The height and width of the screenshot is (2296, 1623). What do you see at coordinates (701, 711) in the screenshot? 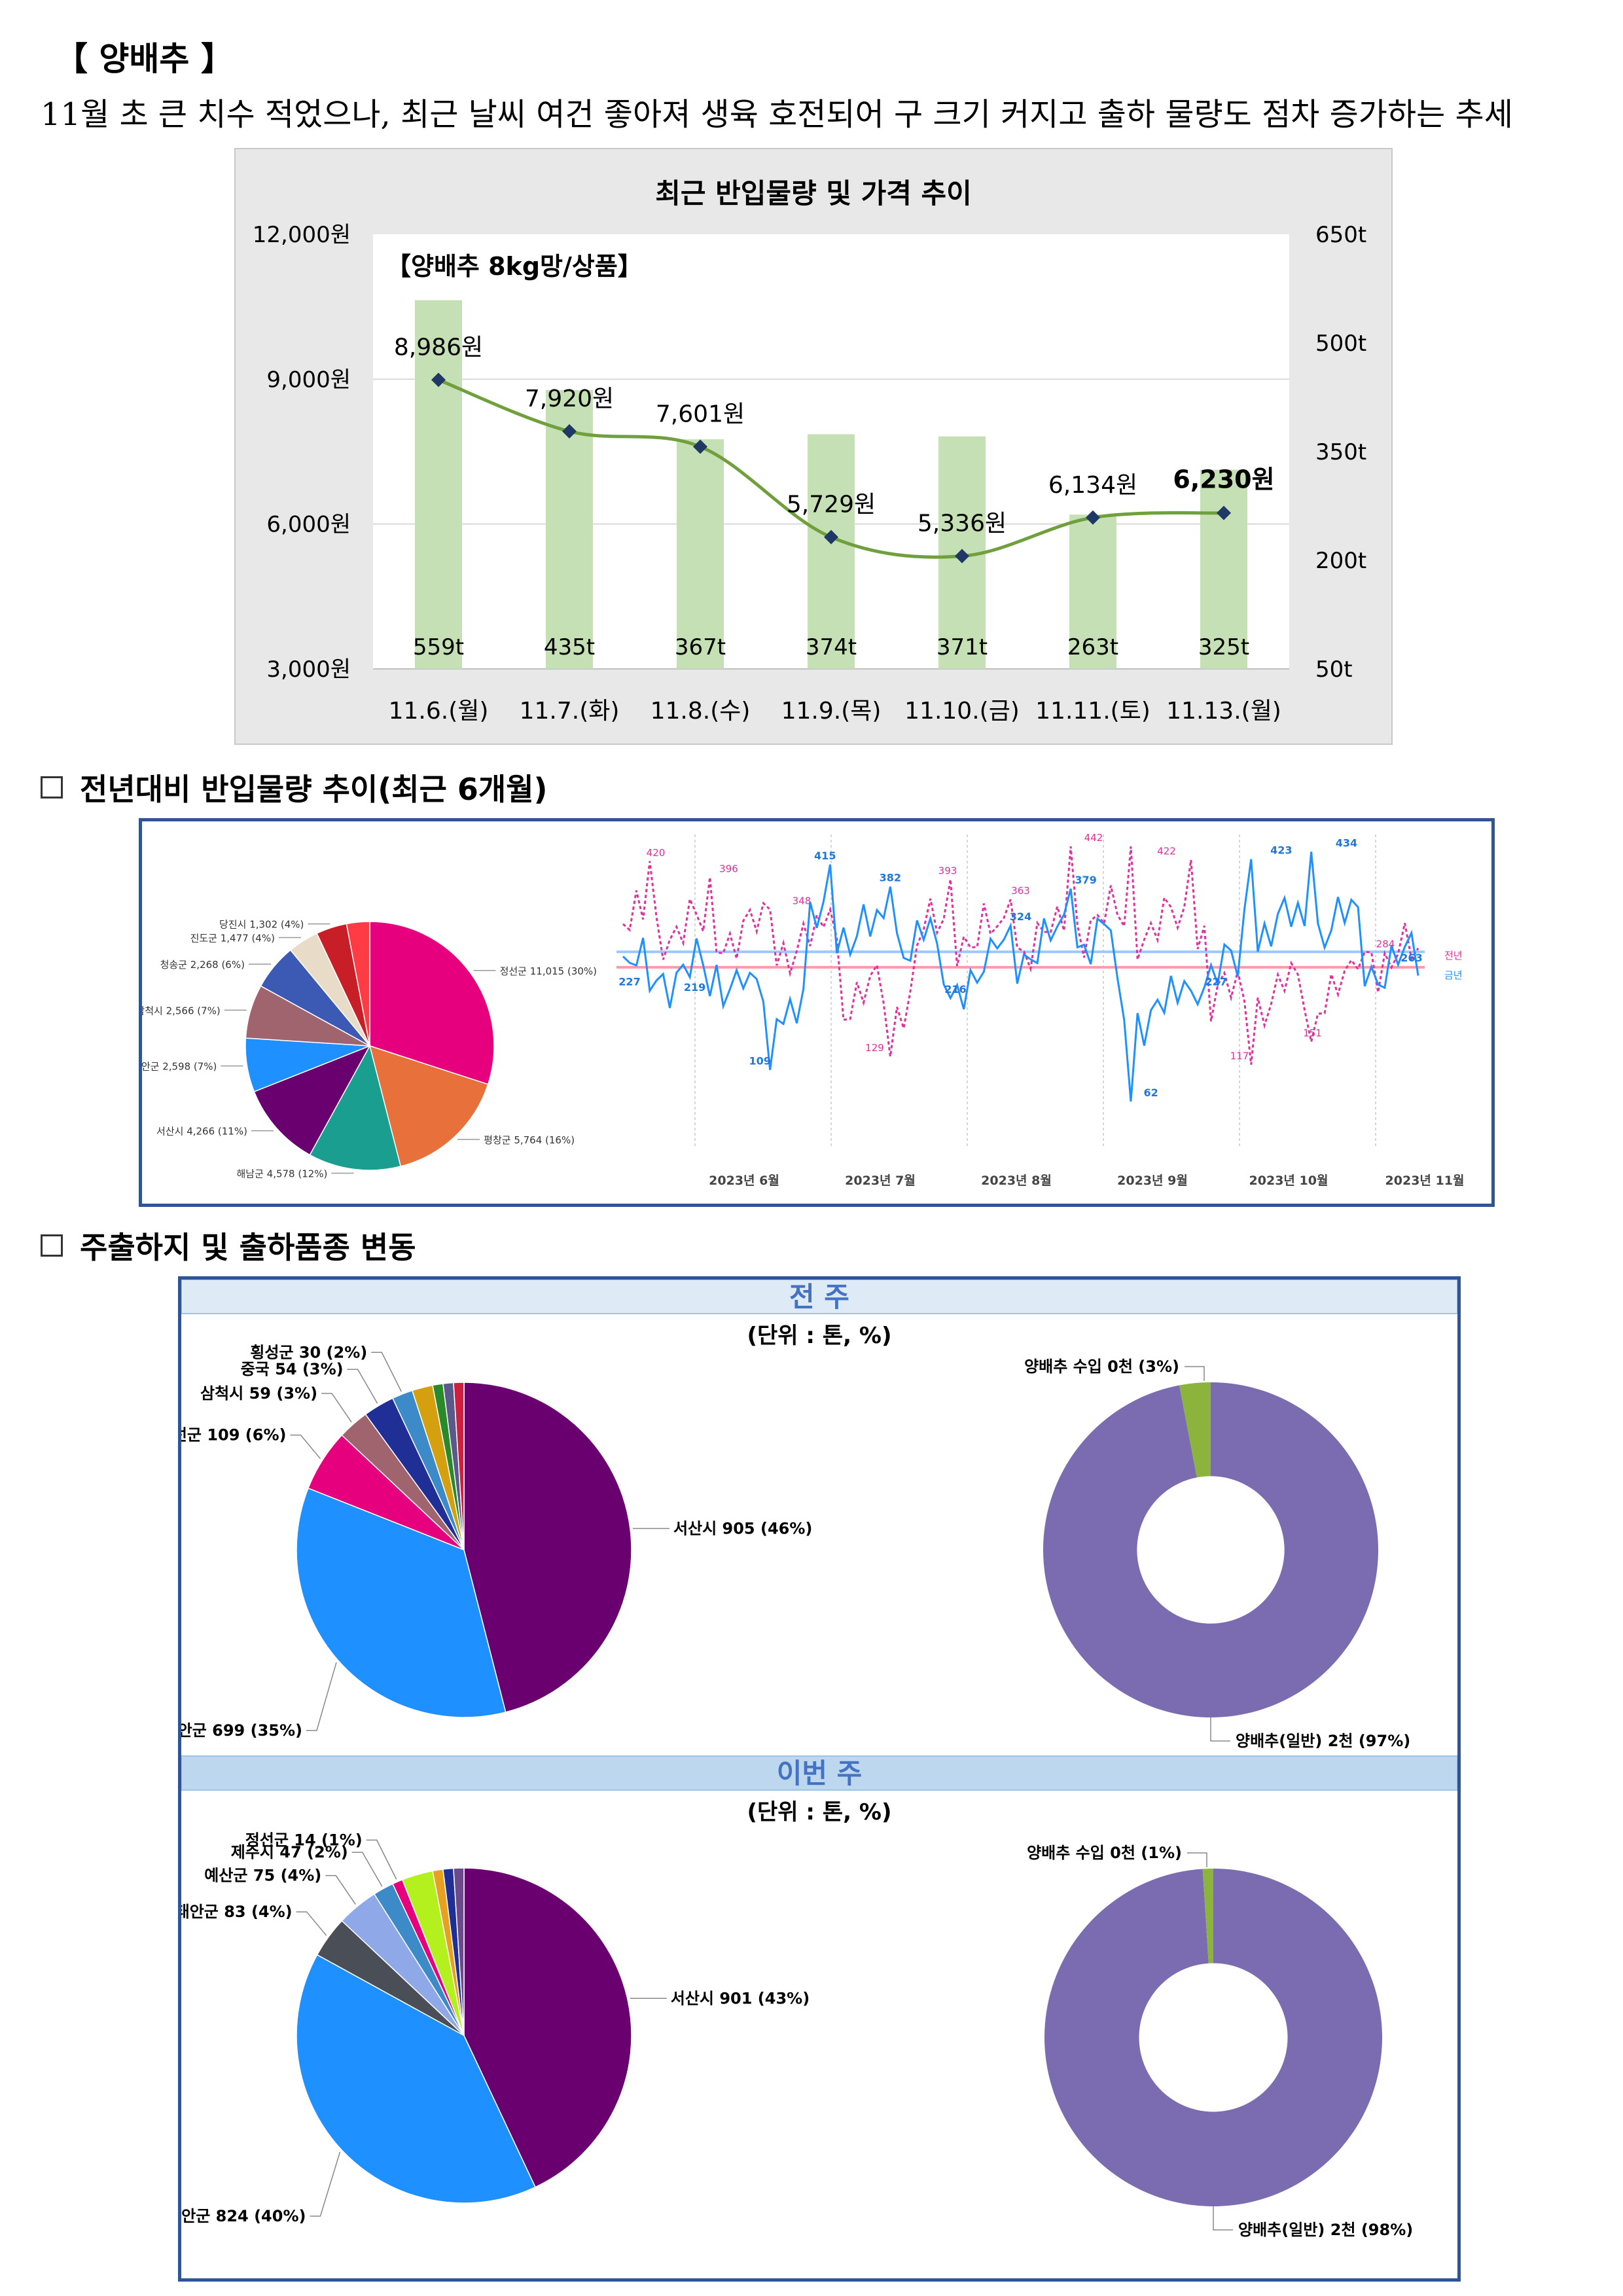
I see `x-tick: 11.8.(수)` at bounding box center [701, 711].